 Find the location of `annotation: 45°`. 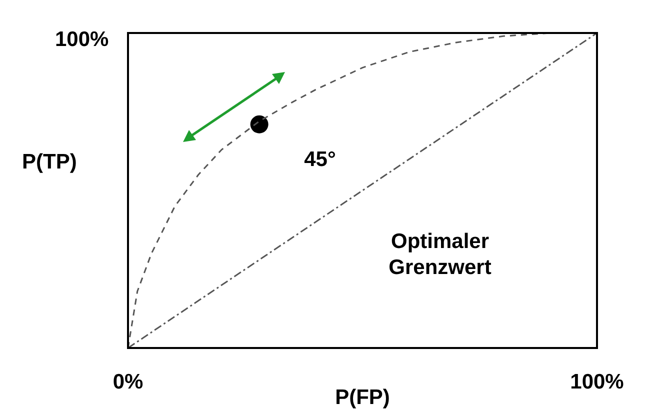

annotation: 45° is located at coordinates (320, 159).